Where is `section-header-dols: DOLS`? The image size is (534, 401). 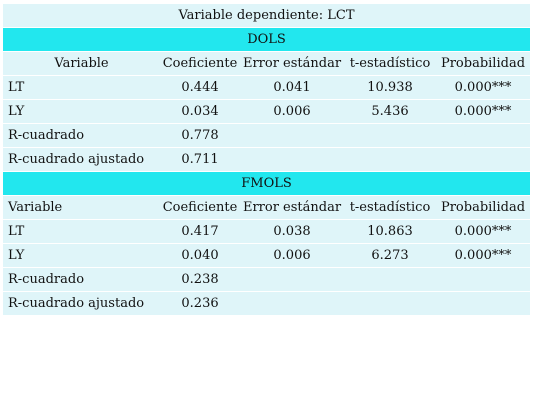
section-header-dols: DOLS is located at coordinates (266, 40).